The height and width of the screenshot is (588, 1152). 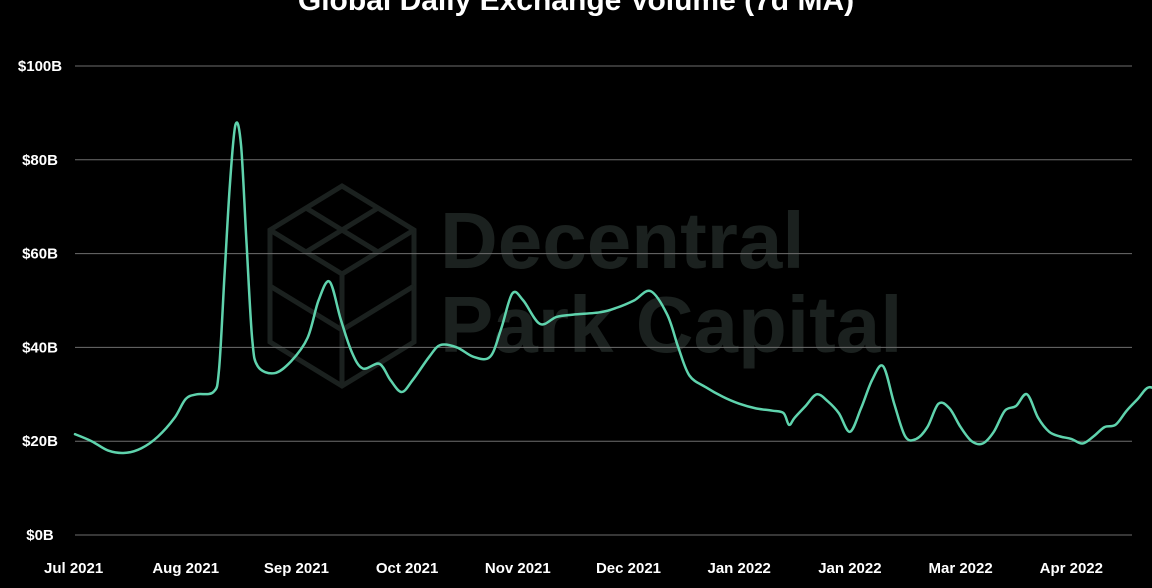 What do you see at coordinates (40, 160) in the screenshot?
I see `y-tick-label: $80B` at bounding box center [40, 160].